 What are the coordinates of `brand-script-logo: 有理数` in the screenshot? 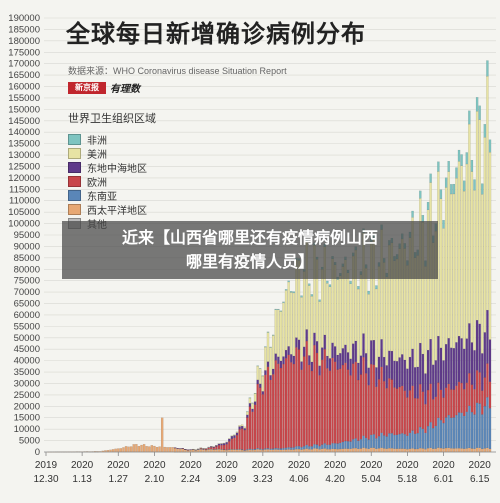 It's located at (125, 89).